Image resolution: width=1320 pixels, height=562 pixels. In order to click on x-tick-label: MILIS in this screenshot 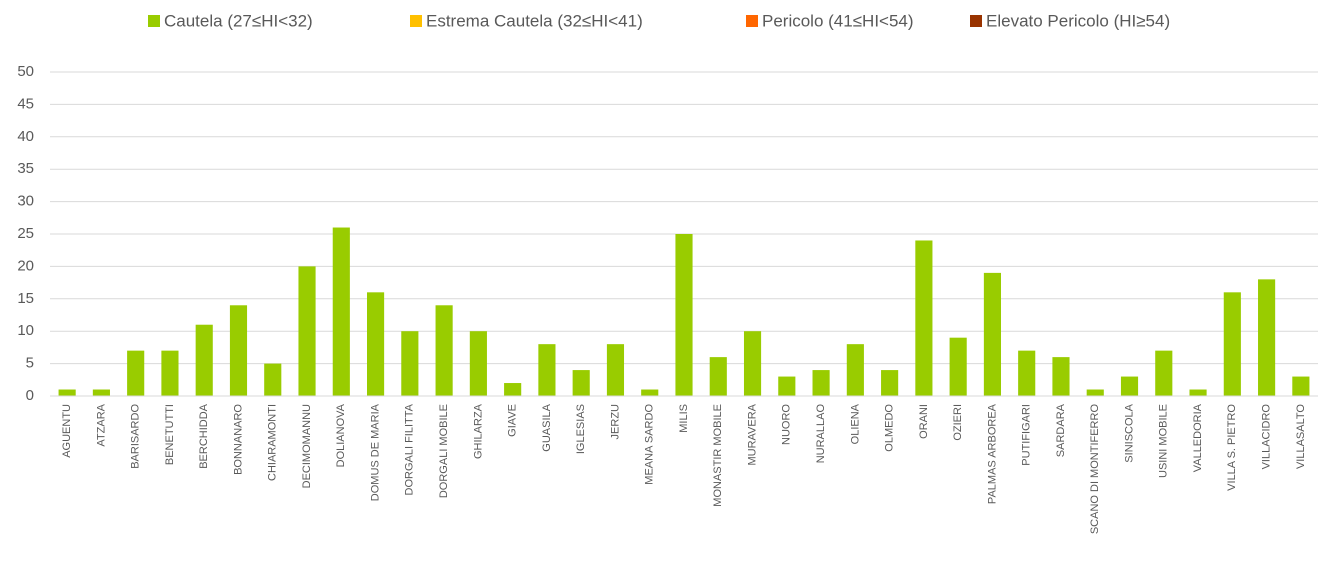, I will do `click(684, 418)`.